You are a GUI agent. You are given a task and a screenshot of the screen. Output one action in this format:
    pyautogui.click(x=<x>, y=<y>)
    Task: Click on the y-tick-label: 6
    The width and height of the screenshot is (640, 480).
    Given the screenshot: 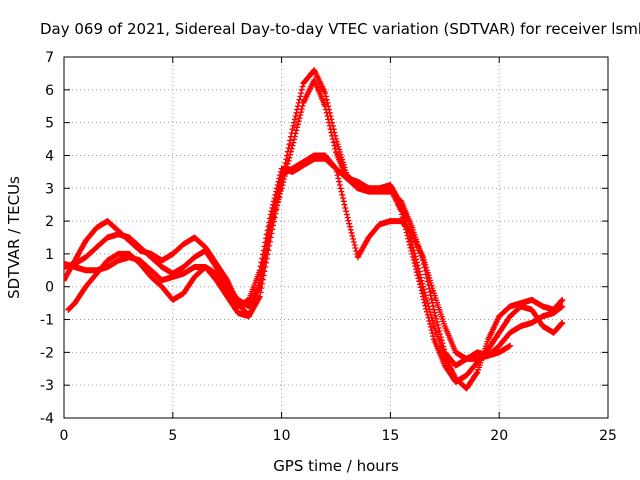 What is the action you would take?
    pyautogui.click(x=49, y=91)
    